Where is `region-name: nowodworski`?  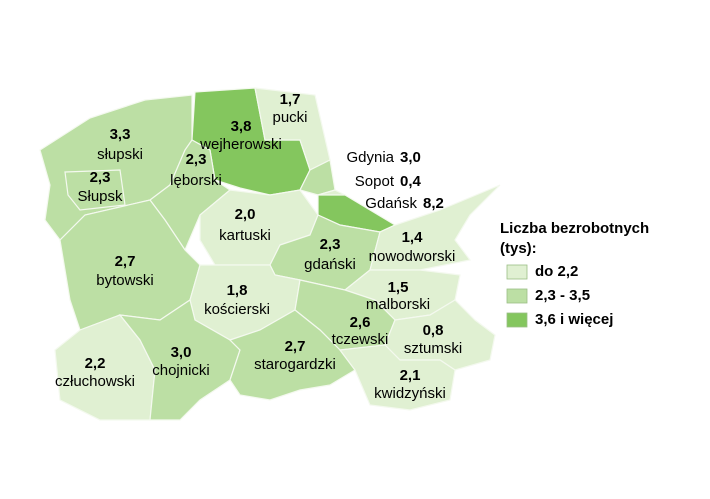 region-name: nowodworski is located at coordinates (412, 256).